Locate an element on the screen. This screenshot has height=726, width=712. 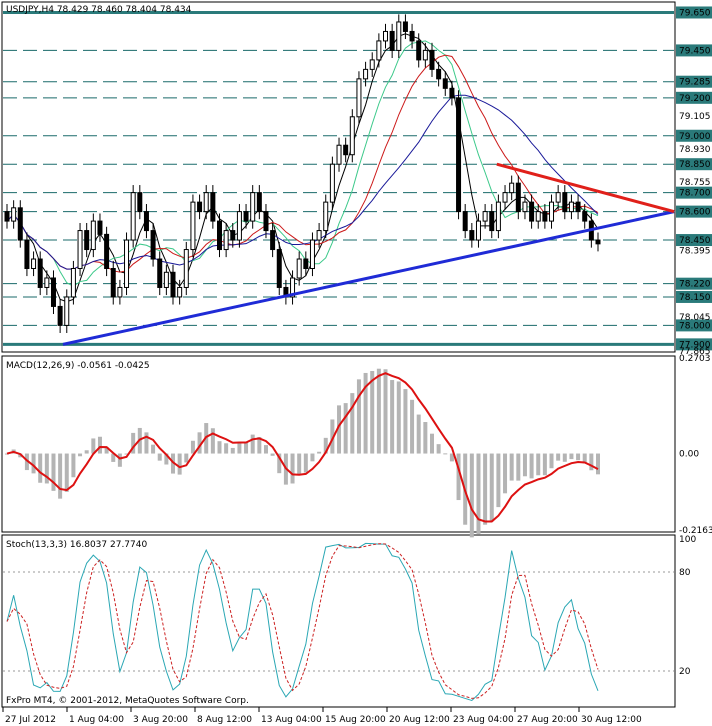
macd-tick-label: 0.2703 is located at coordinates (695, 359).